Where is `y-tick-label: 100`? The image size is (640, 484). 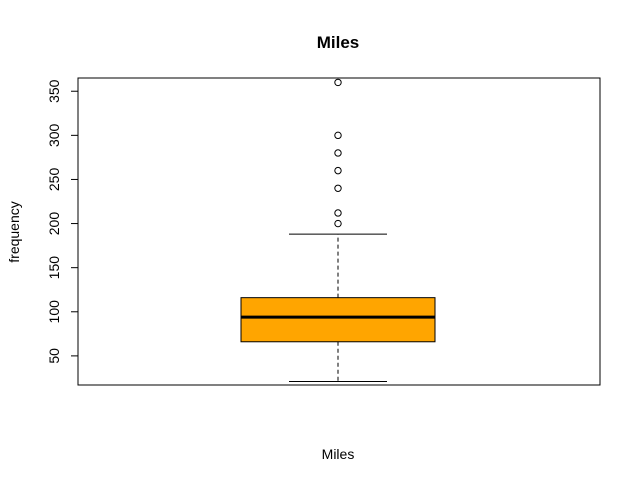 y-tick-label: 100 is located at coordinates (54, 312).